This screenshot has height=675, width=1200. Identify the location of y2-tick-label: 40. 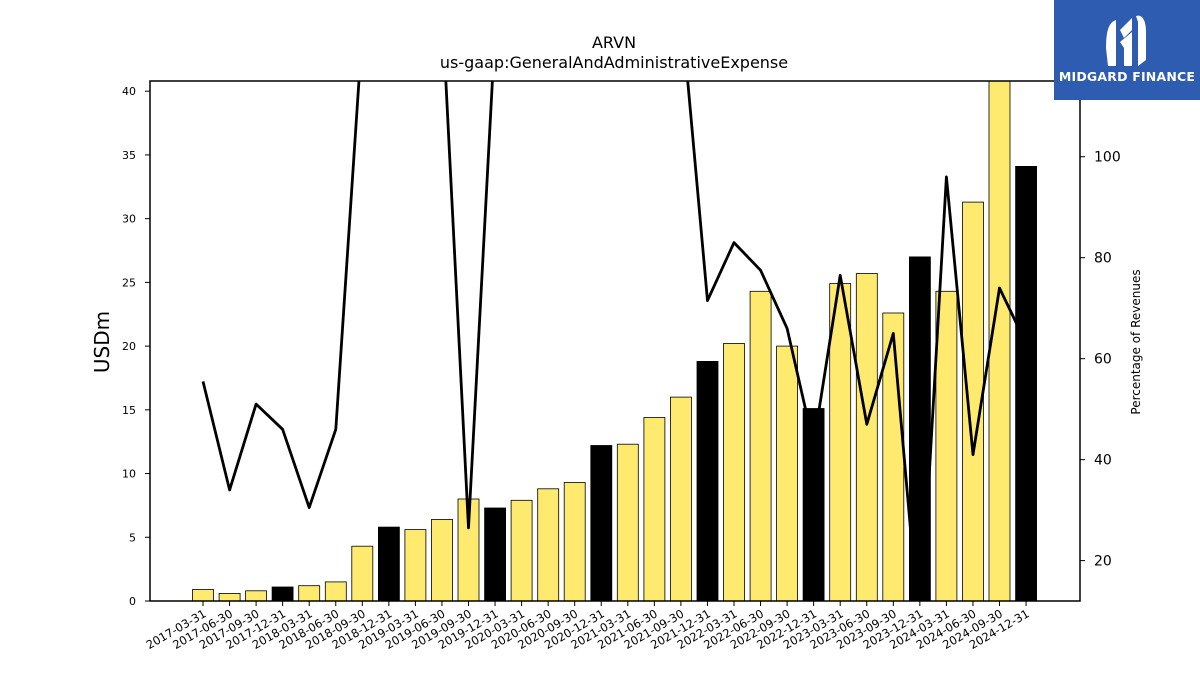
(1103, 461).